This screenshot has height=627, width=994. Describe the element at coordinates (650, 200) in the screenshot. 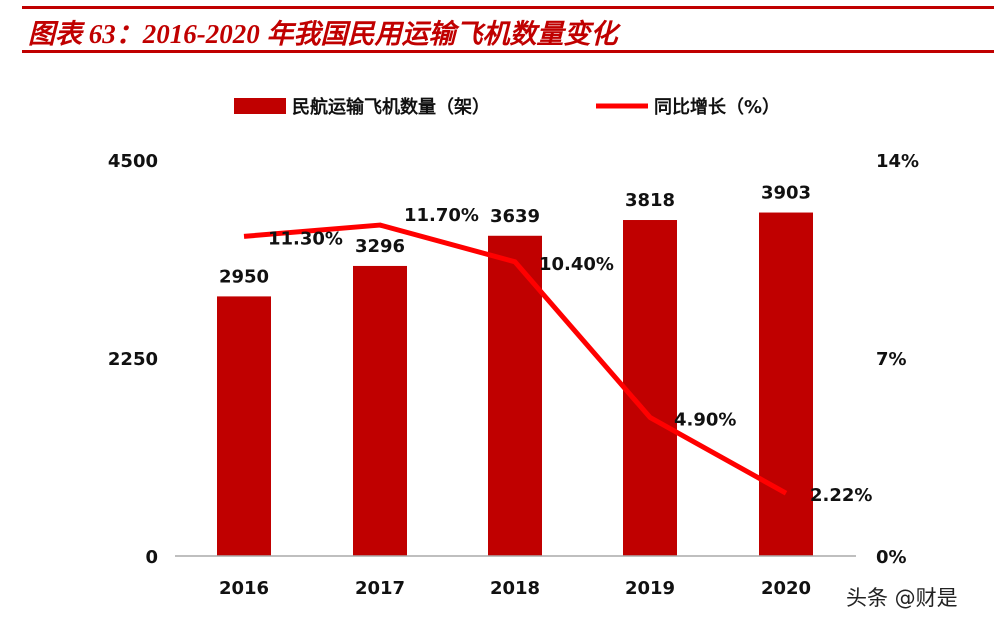

I see `bar-label: 3818` at that location.